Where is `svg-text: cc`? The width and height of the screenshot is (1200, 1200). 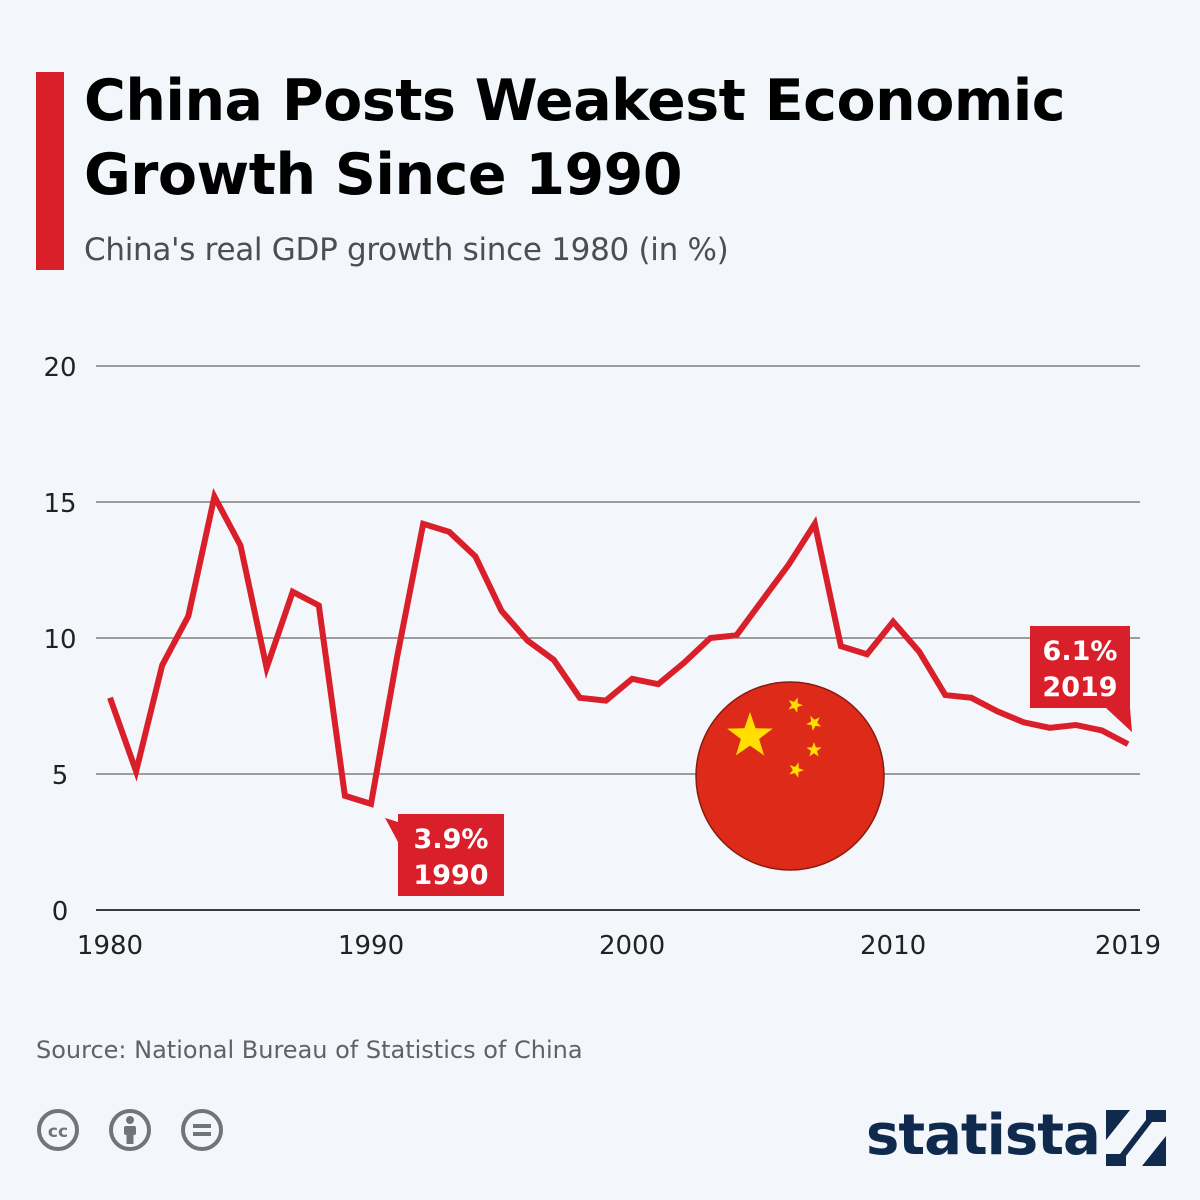
svg-text: cc is located at coordinates (58, 1132).